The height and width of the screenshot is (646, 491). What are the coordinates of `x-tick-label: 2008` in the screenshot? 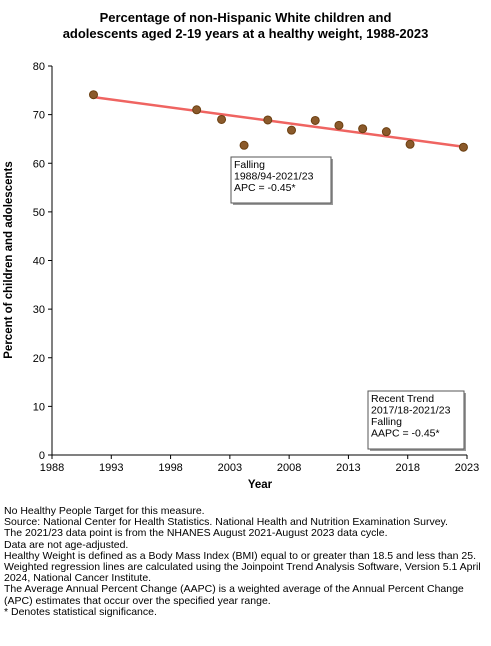 It's located at (289, 468).